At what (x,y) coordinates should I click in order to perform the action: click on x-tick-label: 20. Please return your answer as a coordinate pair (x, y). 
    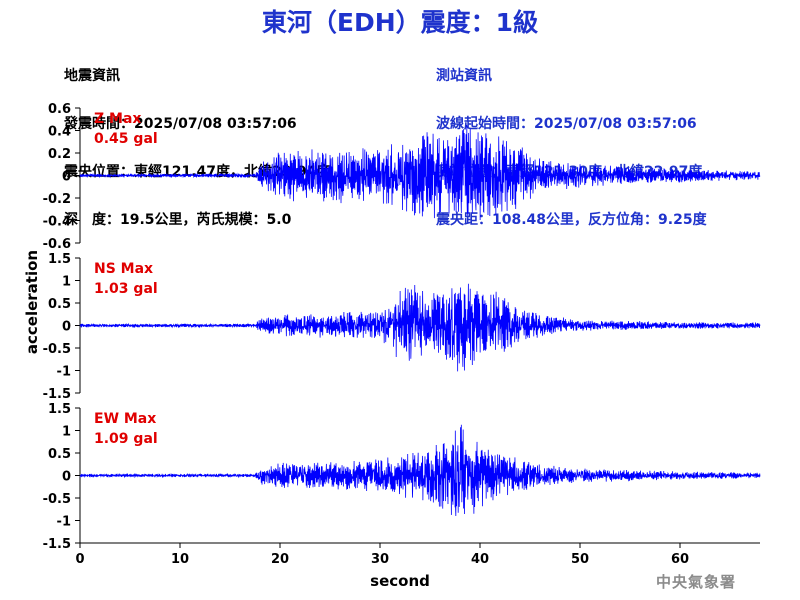
    Looking at the image, I should click on (280, 559).